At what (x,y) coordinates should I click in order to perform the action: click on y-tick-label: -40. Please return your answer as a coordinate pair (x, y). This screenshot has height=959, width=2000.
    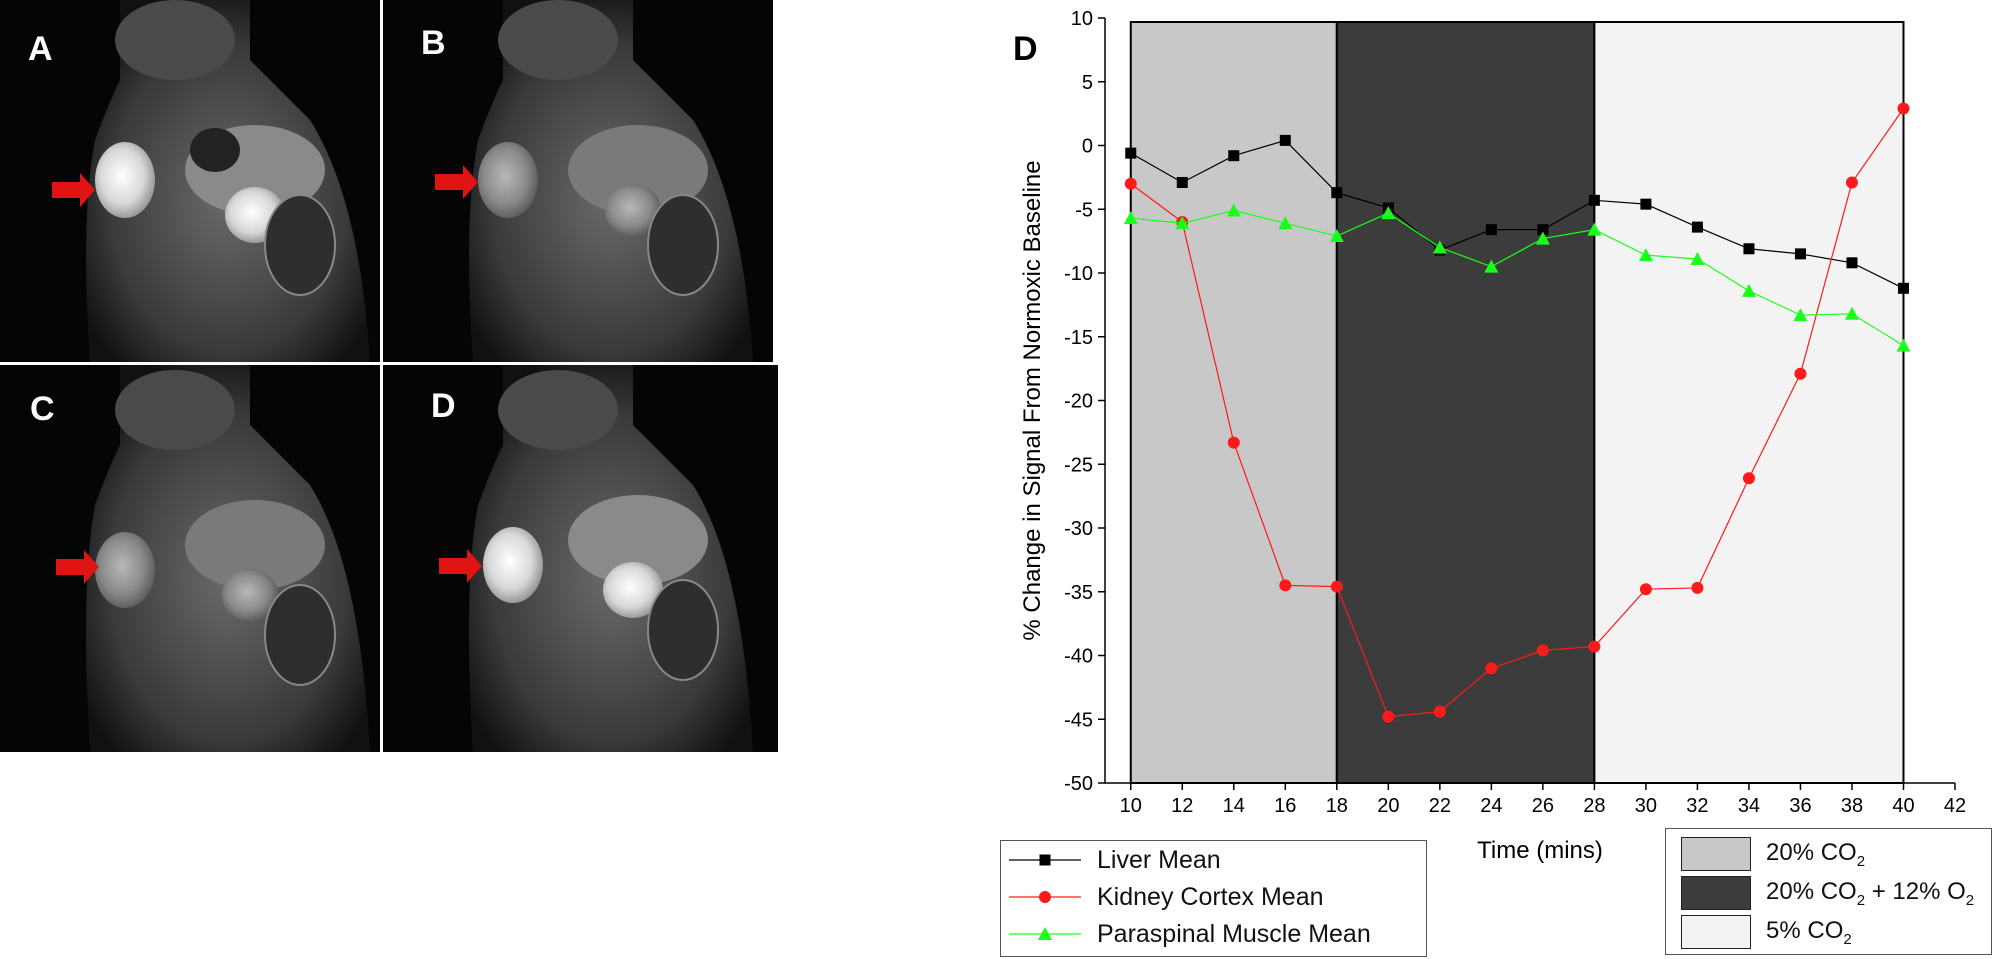
    Looking at the image, I should click on (1078, 657).